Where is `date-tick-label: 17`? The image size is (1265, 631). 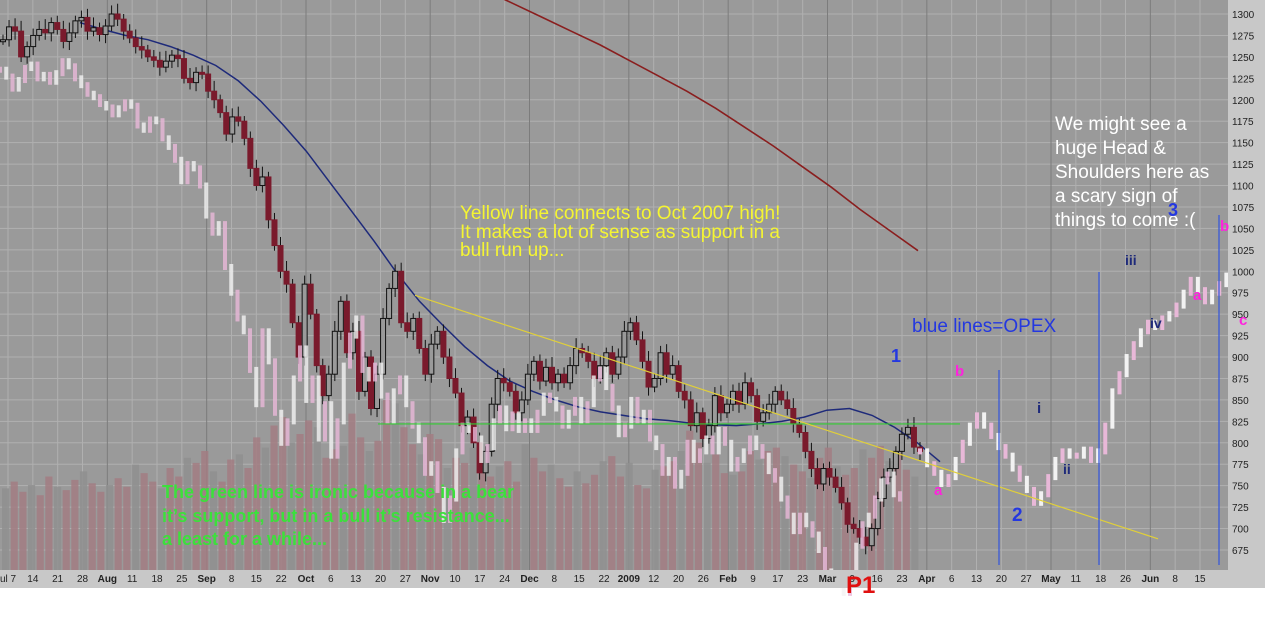
date-tick-label: 17 is located at coordinates (778, 579).